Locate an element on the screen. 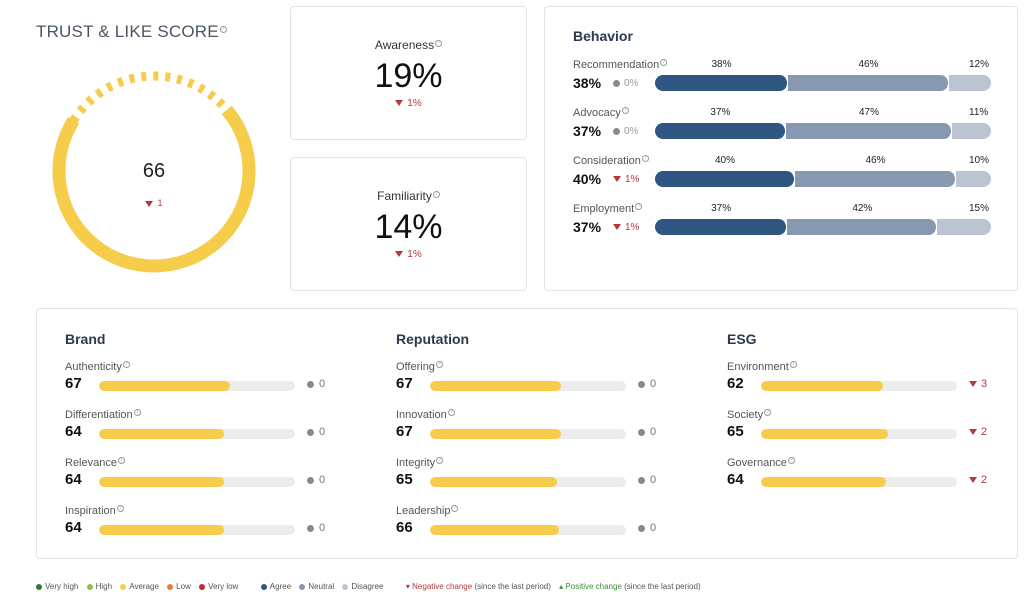 The image size is (1024, 597). disagree-pct-label: 11% is located at coordinates (979, 112).